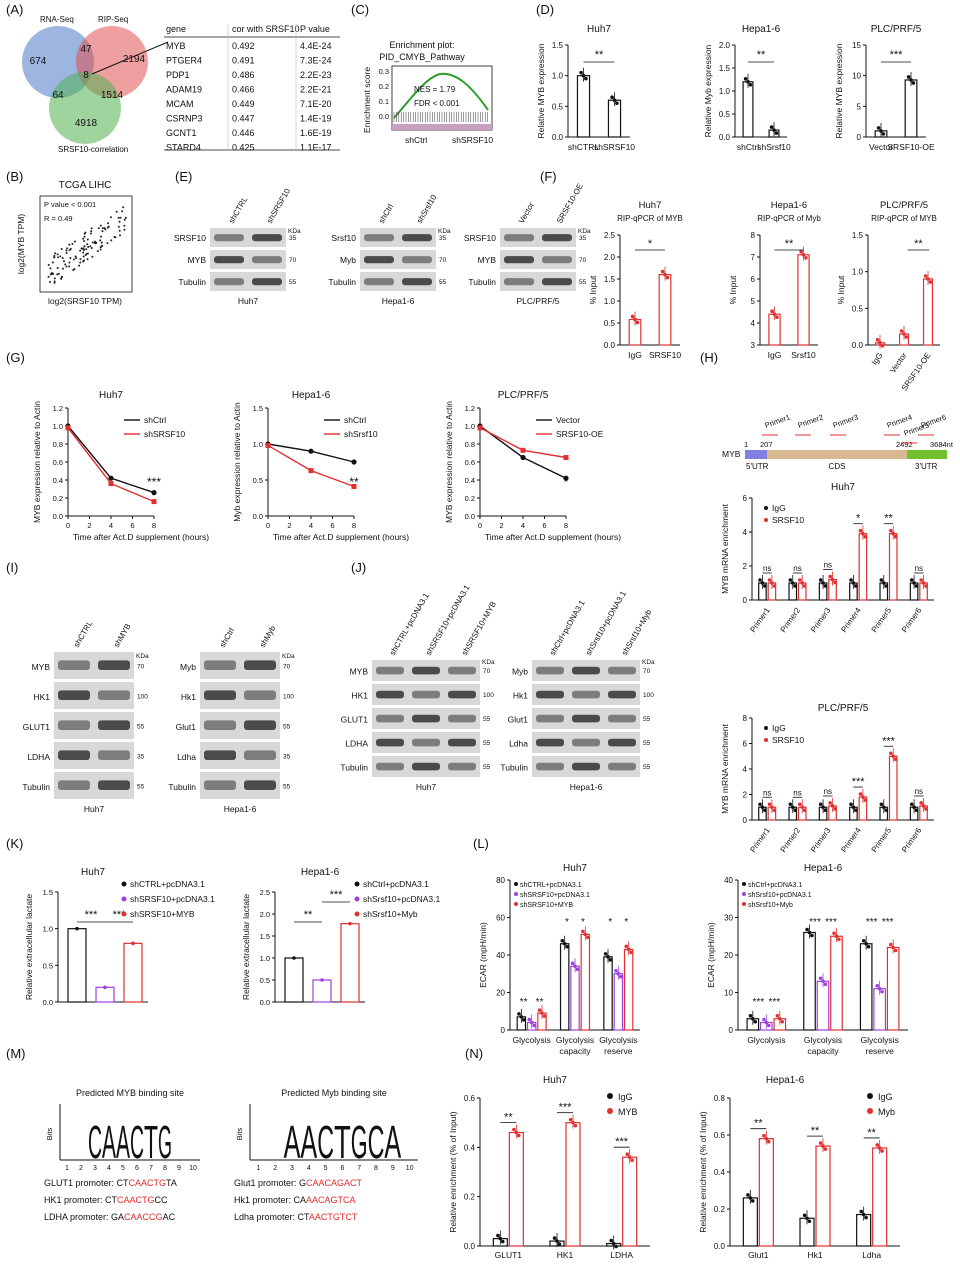 The height and width of the screenshot is (1268, 960). Describe the element at coordinates (610, 235) in the screenshot. I see `y-tick-label: 2.5` at that location.